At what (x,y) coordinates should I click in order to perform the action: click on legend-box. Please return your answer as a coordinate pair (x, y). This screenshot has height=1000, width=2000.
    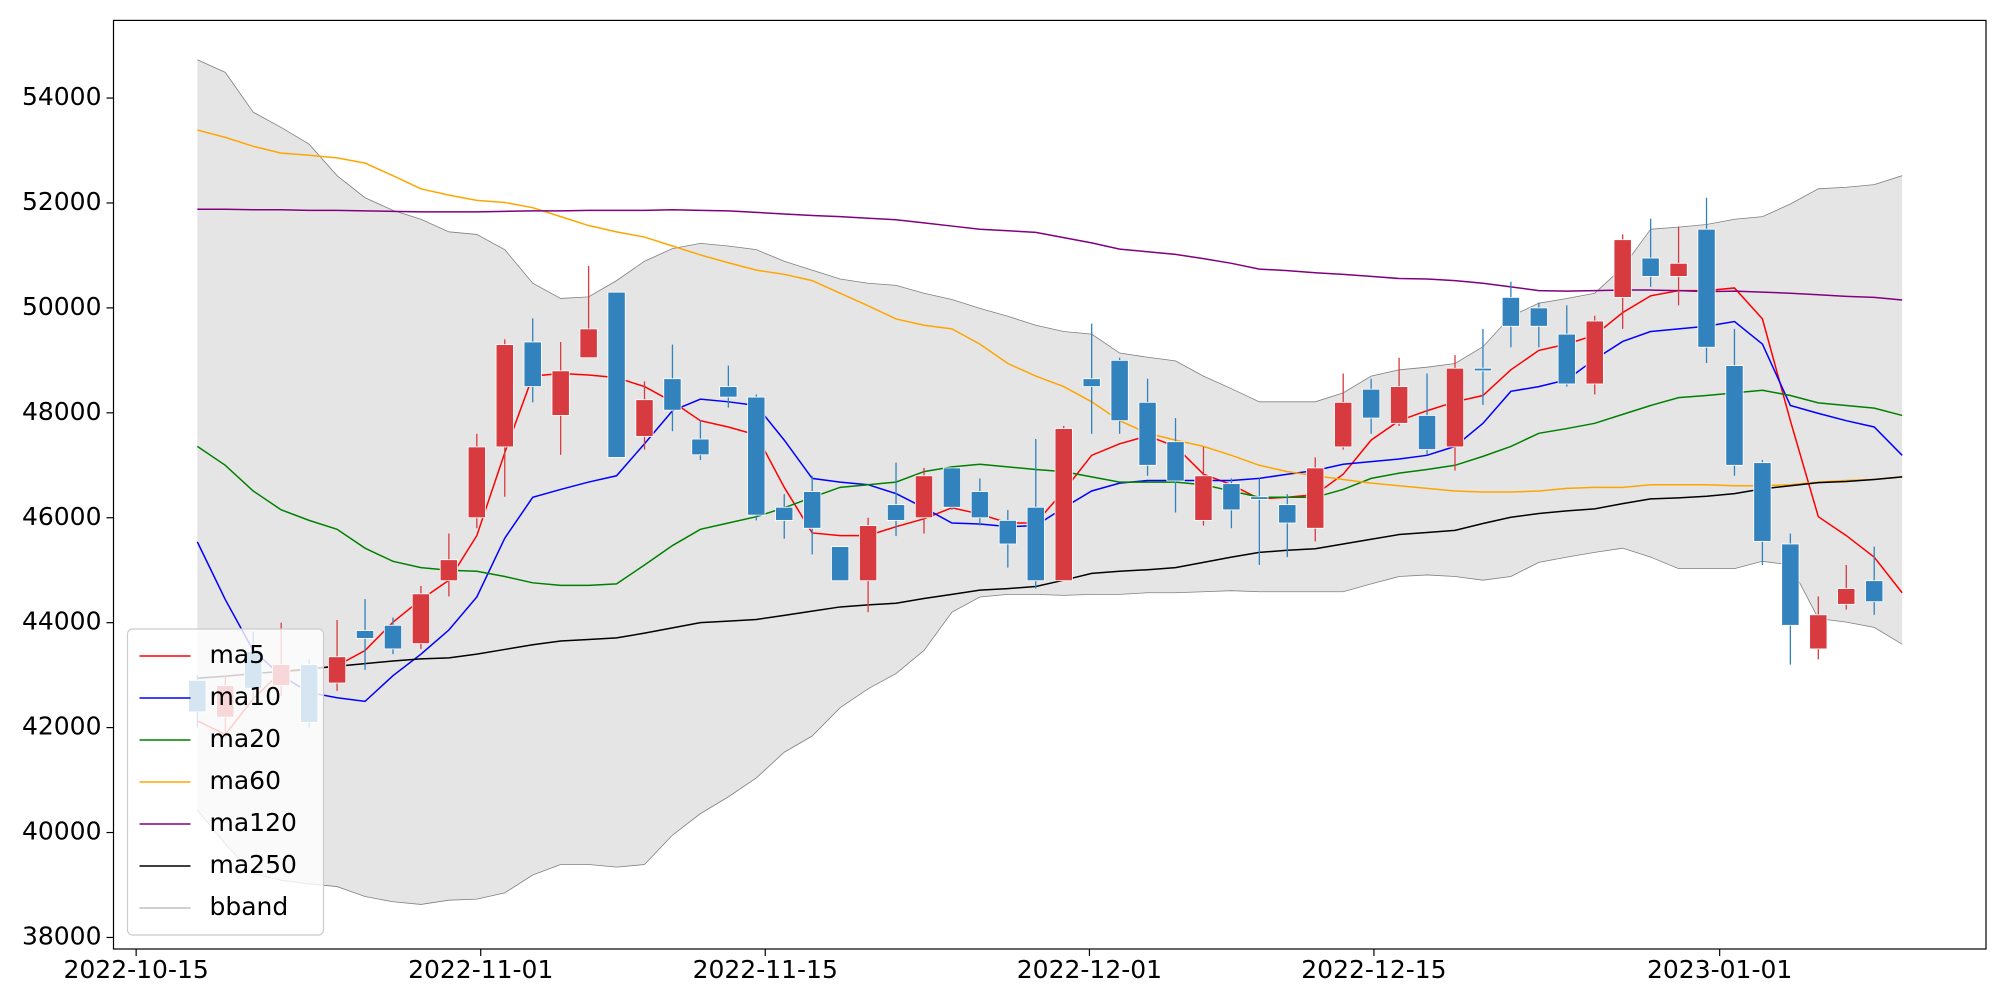
    Looking at the image, I should click on (225, 782).